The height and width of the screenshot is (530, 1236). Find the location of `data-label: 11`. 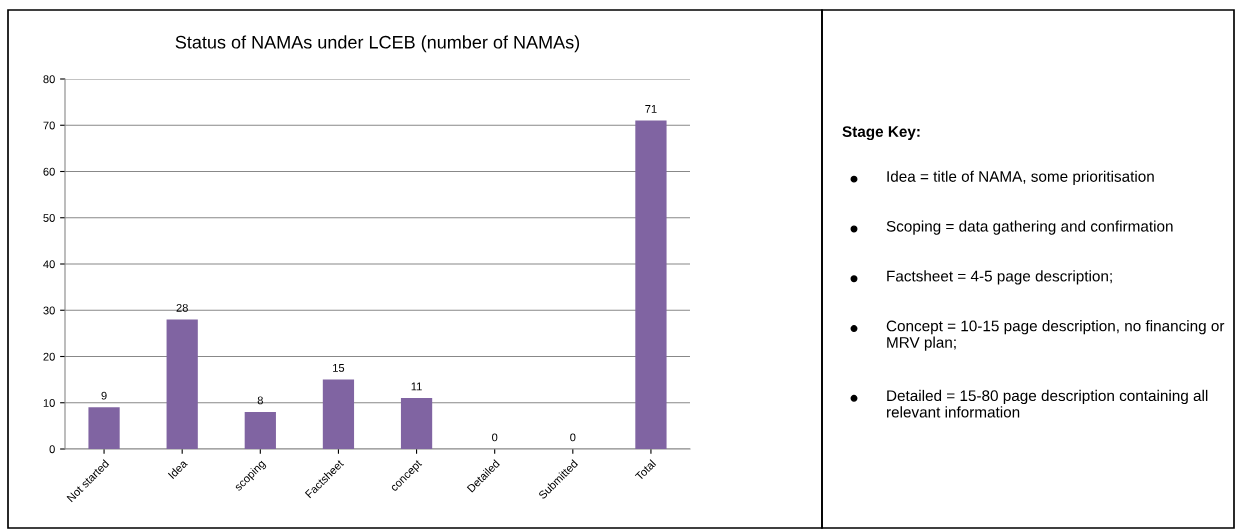

data-label: 11 is located at coordinates (416, 386).